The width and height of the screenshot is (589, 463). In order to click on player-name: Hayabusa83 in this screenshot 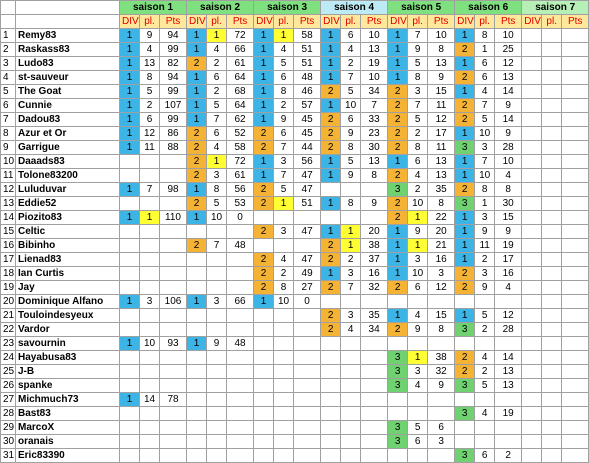, I will do `click(67, 357)`.